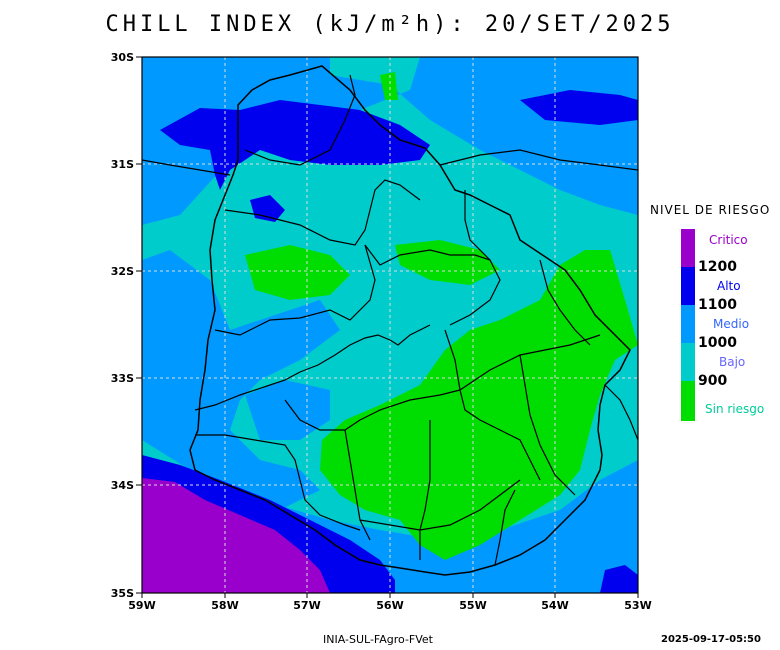 This screenshot has height=650, width=780. Describe the element at coordinates (306, 605) in the screenshot. I see `lon-label: 57W` at that location.